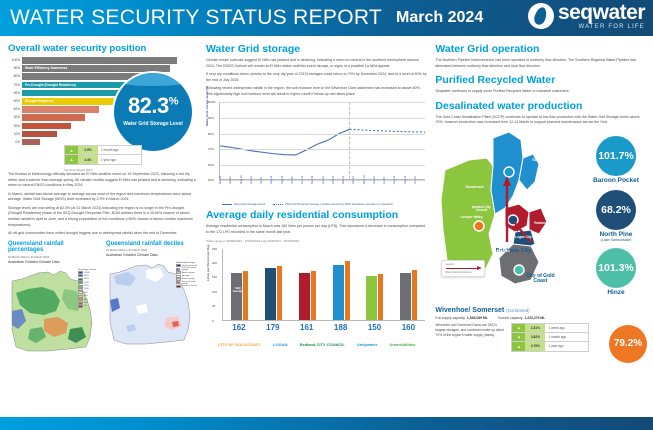  Describe the element at coordinates (86, 275) in the screenshot. I see `legend-label: 300%` at that location.